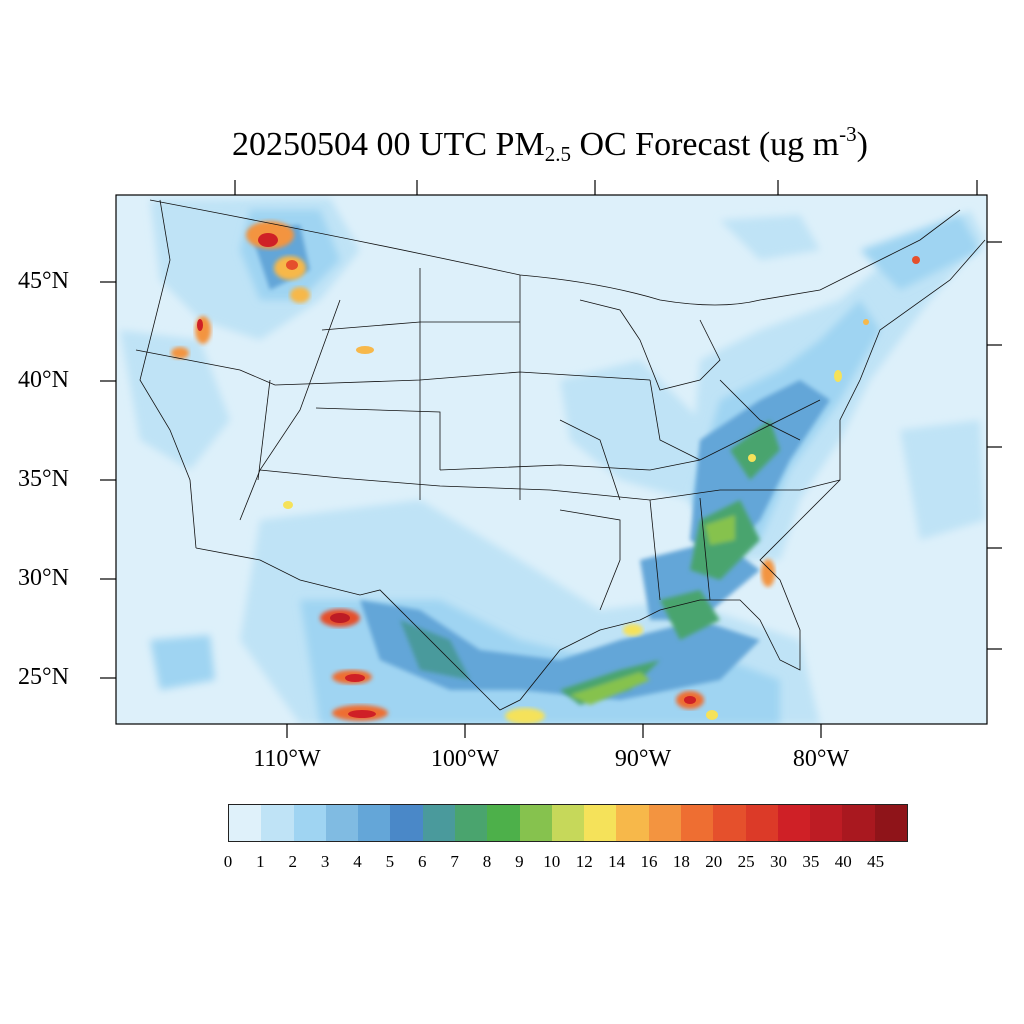  Describe the element at coordinates (260, 861) in the screenshot. I see `colorbar-label: 1` at that location.